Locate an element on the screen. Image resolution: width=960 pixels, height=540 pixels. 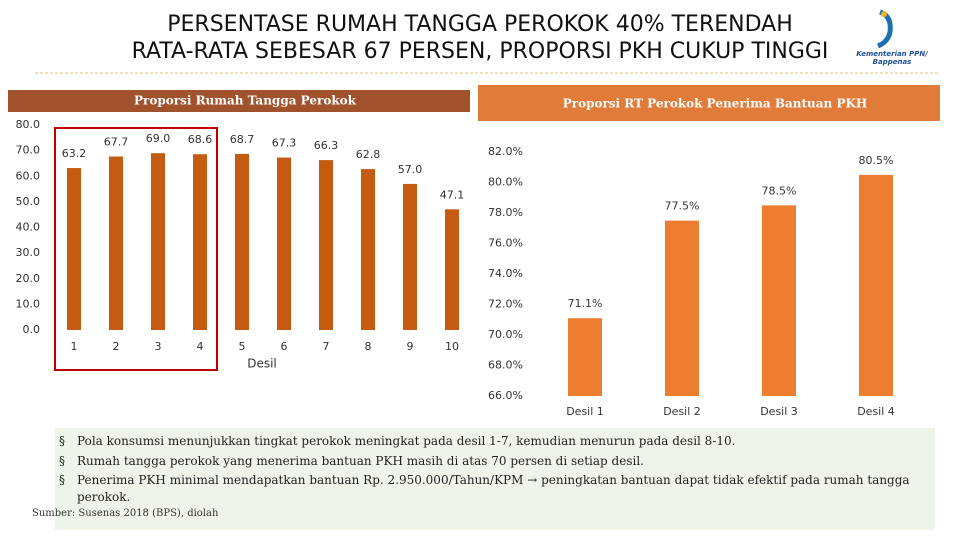
y-tick-label: 20.0 is located at coordinates (28, 278).